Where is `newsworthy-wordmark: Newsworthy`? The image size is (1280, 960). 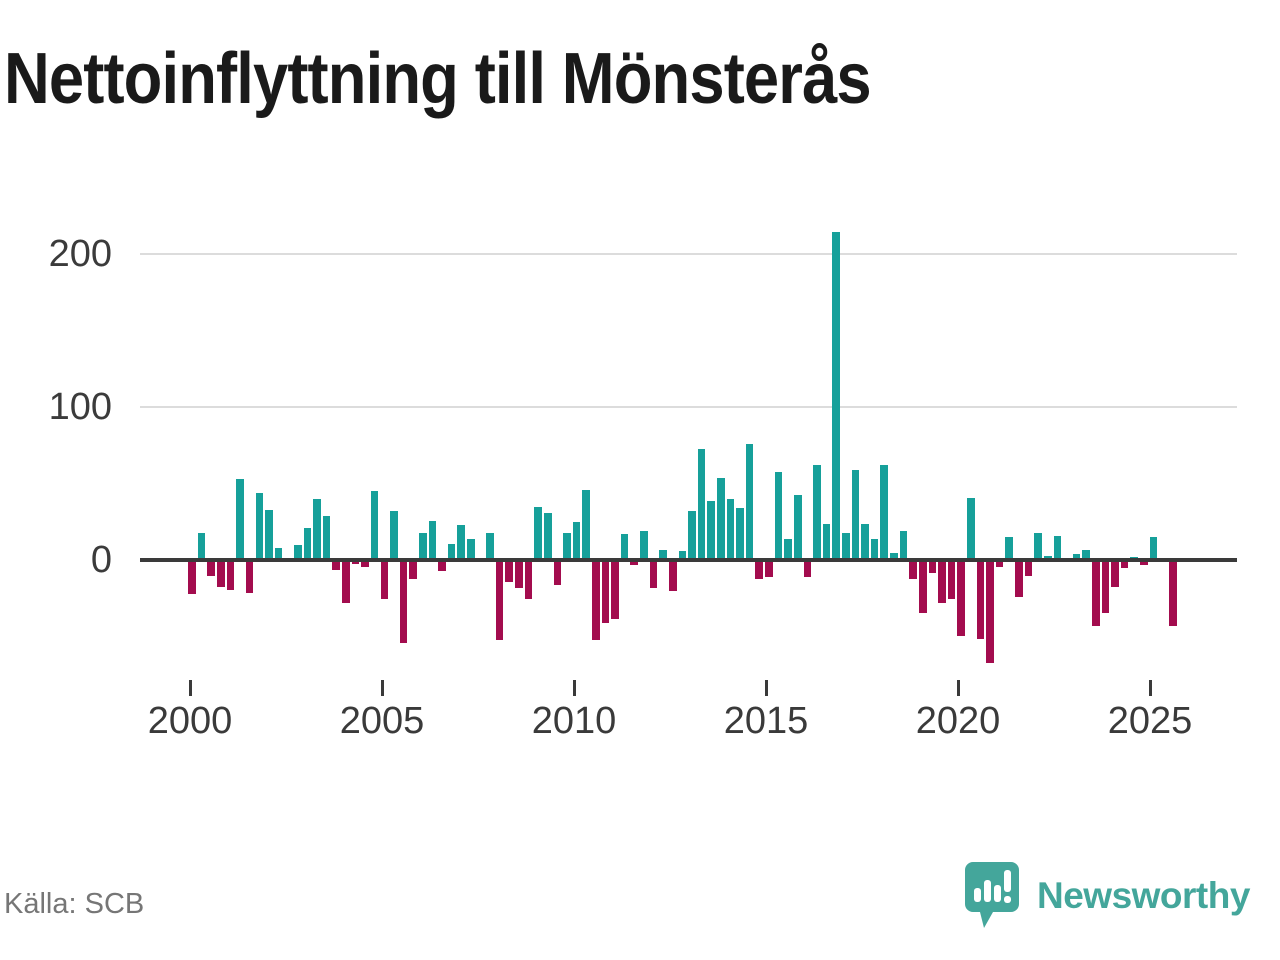 newsworthy-wordmark: Newsworthy is located at coordinates (1143, 895).